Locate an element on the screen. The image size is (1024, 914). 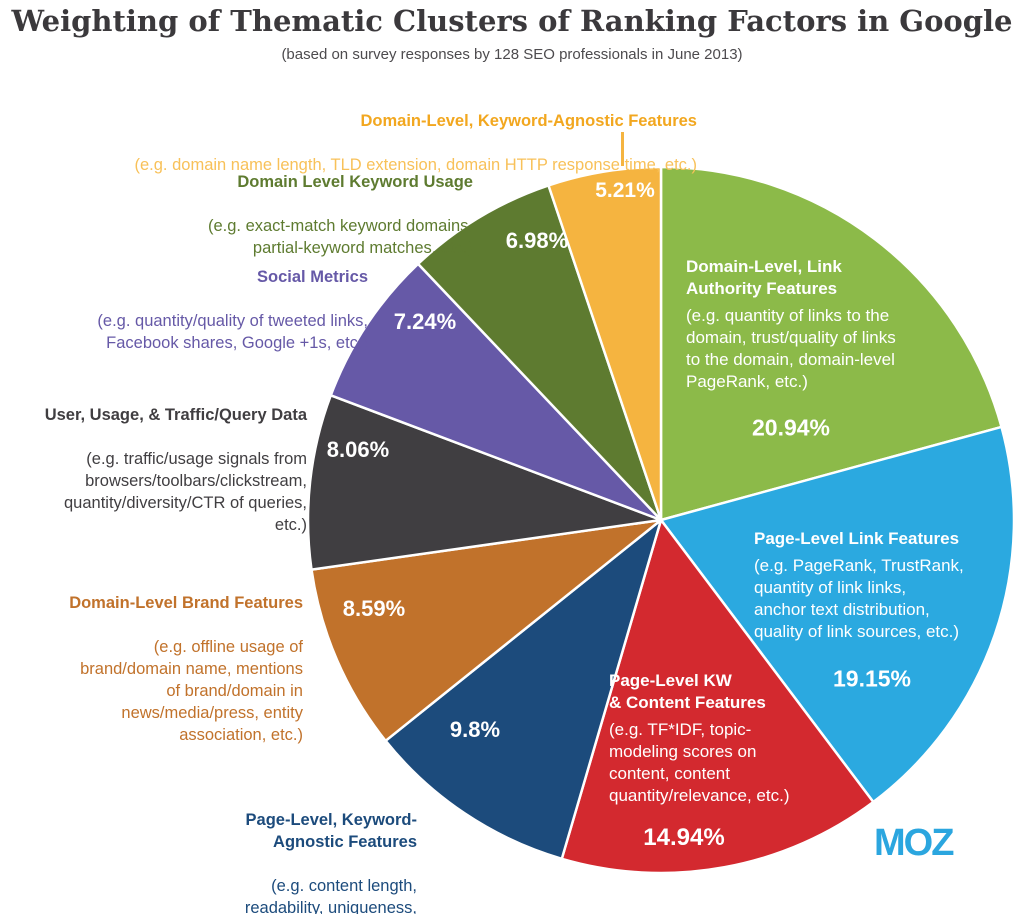
pie-slice-domain-level-brand-features is located at coordinates (486, 630).